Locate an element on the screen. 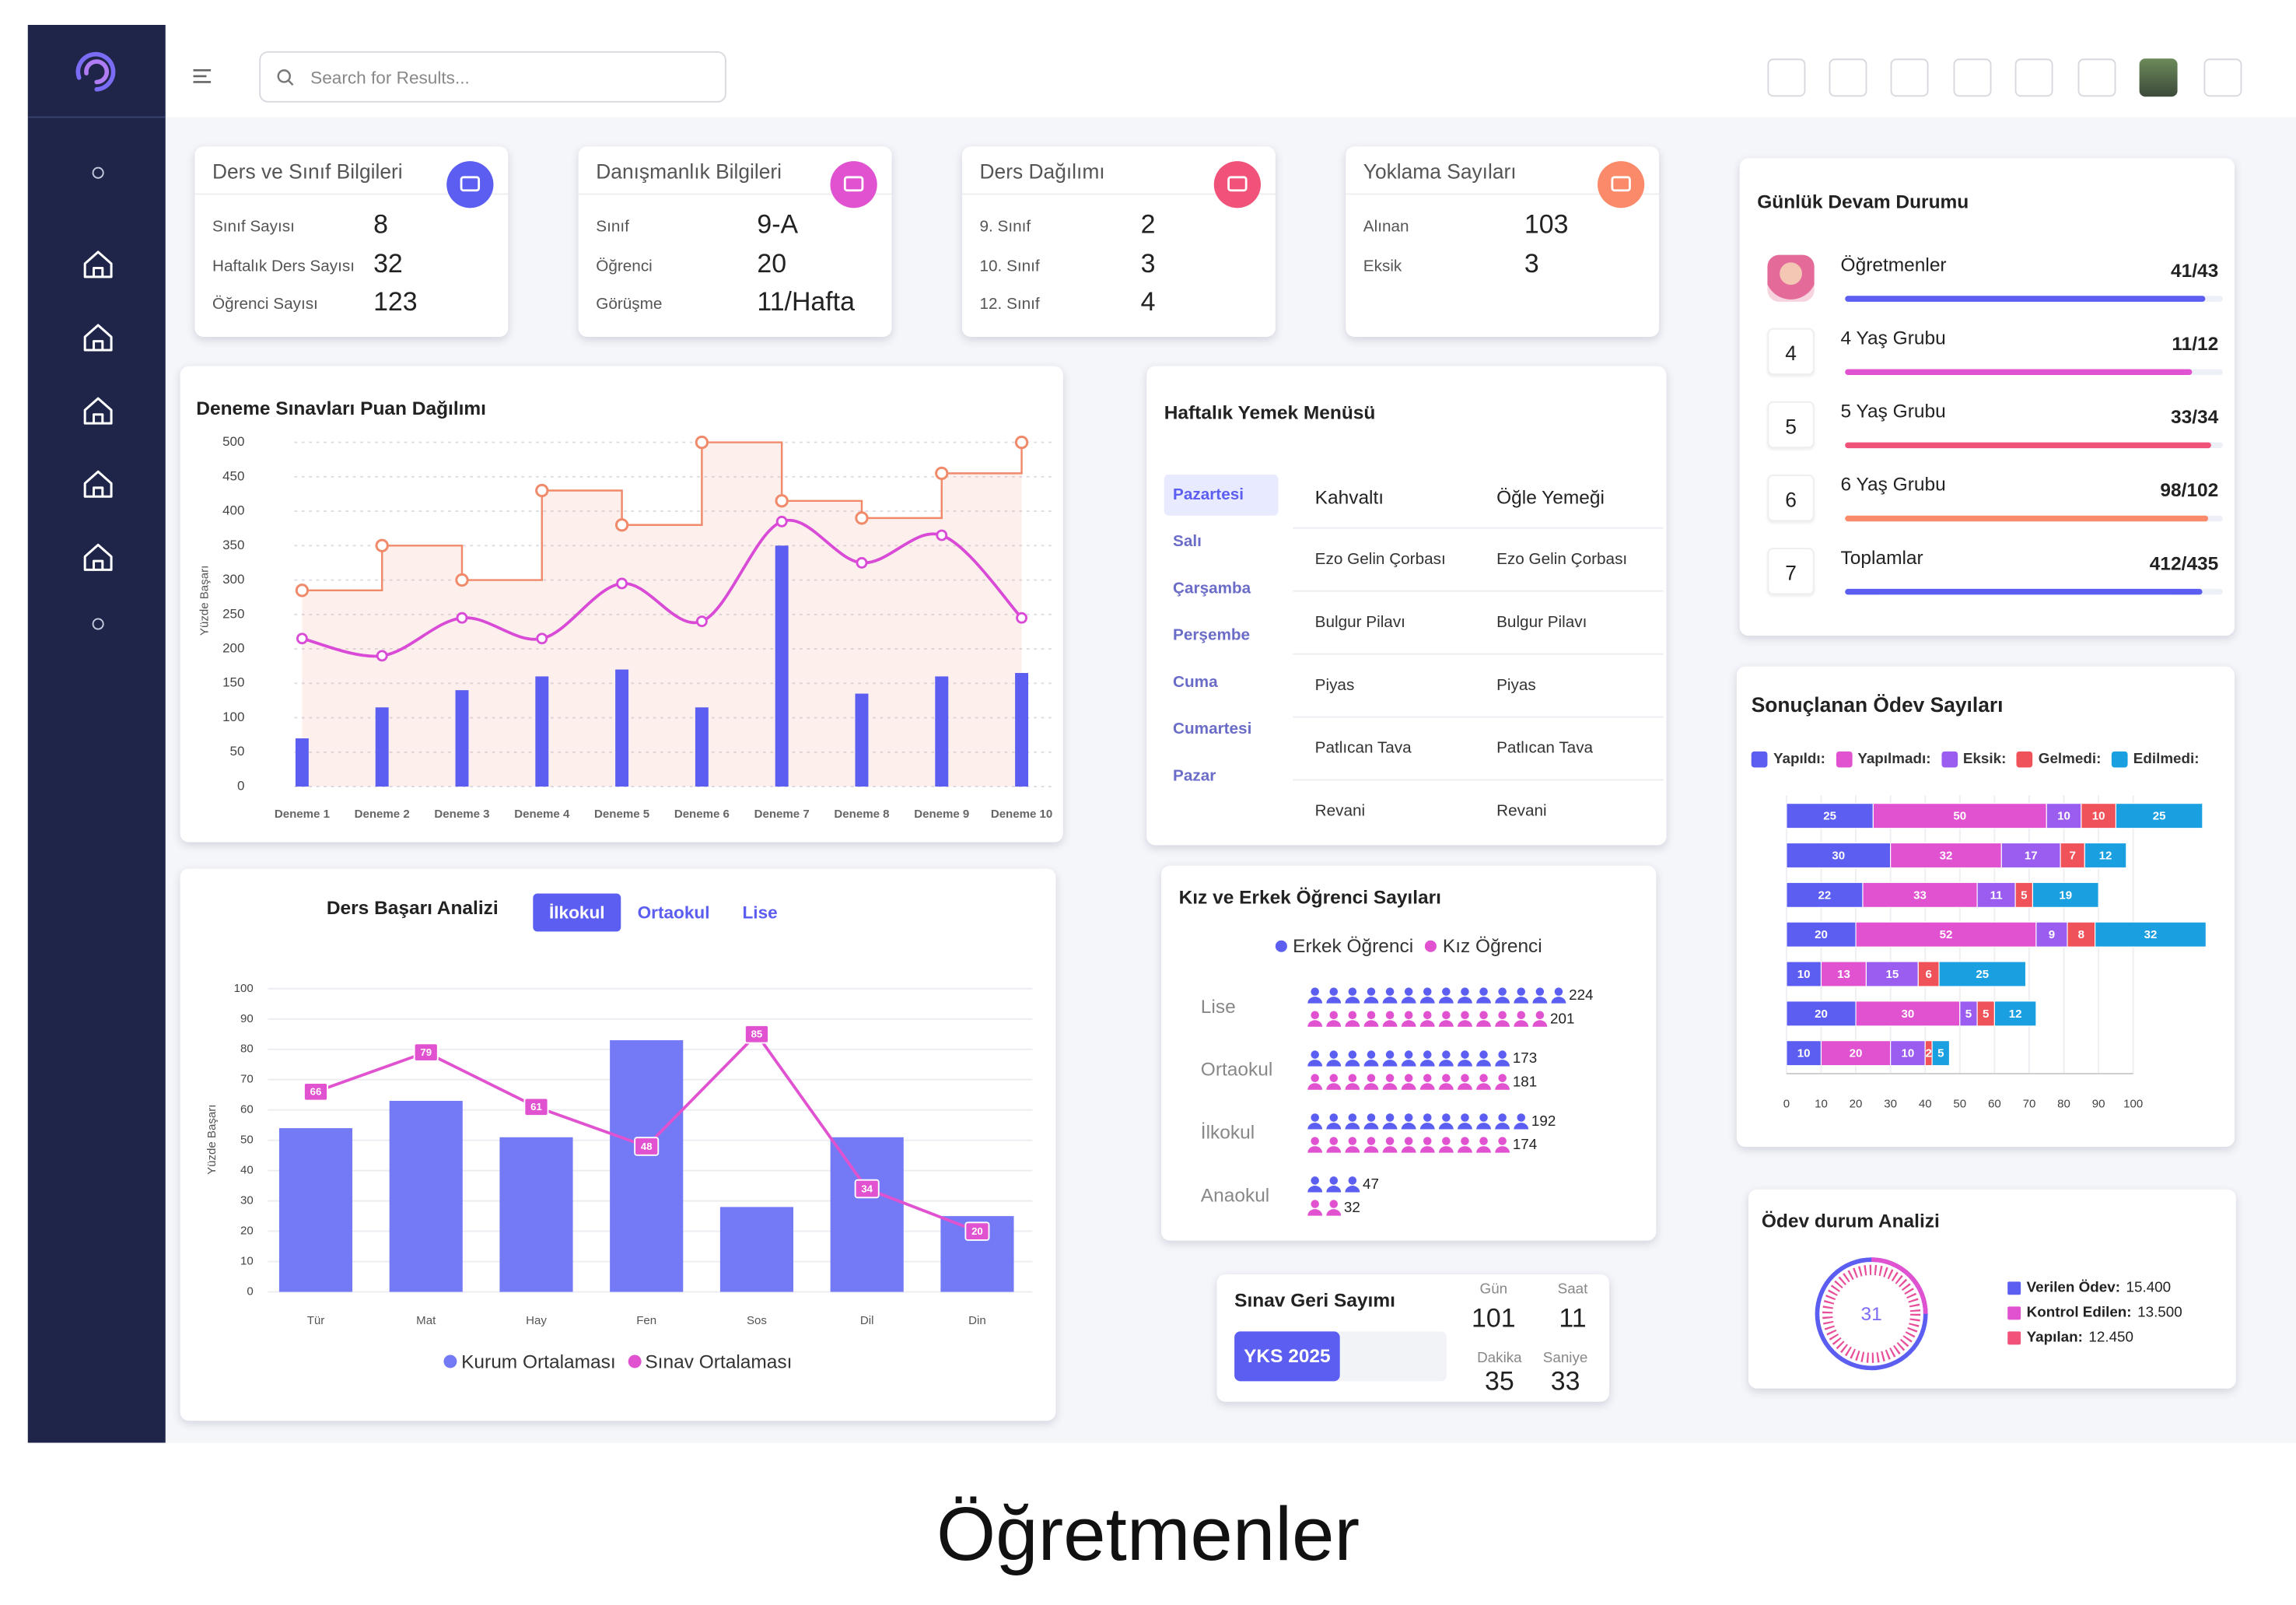 This screenshot has height=1605, width=2296. data-label: 5 is located at coordinates (1986, 1014).